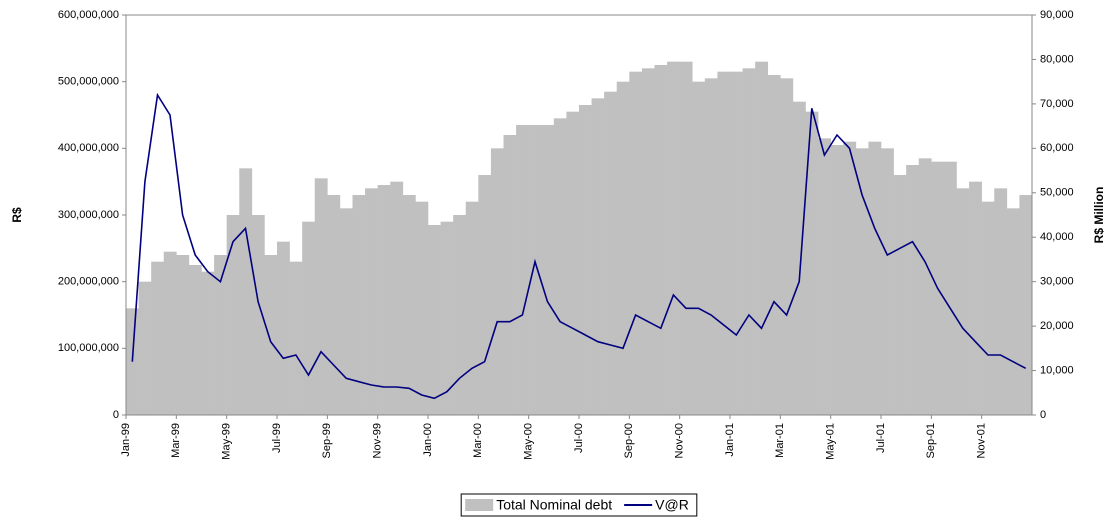  I want to click on legend: Total Nominal debt V@R, so click(579, 505).